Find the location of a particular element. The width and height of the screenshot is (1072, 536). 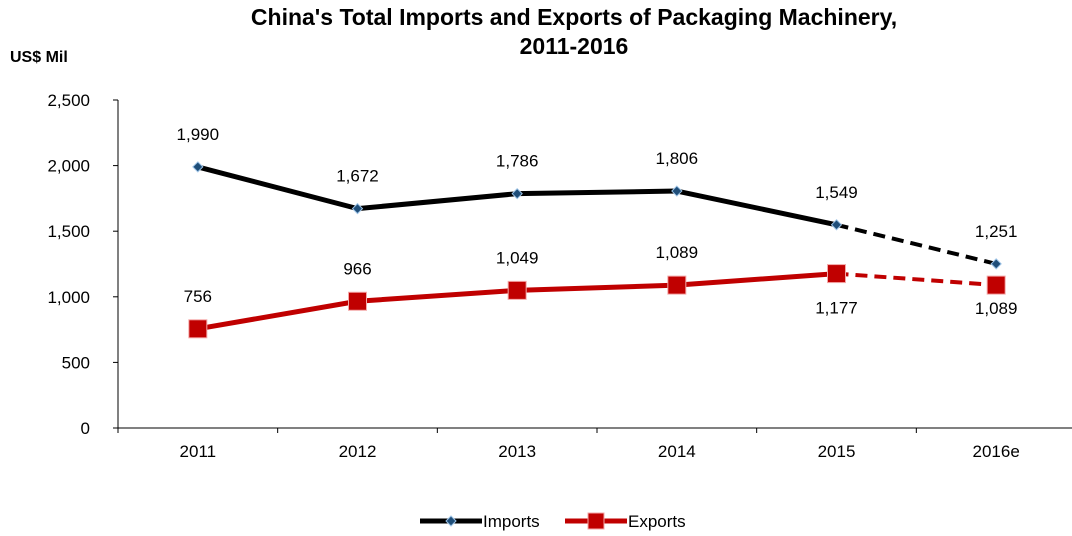

legend: Imports Exports is located at coordinates (553, 521).